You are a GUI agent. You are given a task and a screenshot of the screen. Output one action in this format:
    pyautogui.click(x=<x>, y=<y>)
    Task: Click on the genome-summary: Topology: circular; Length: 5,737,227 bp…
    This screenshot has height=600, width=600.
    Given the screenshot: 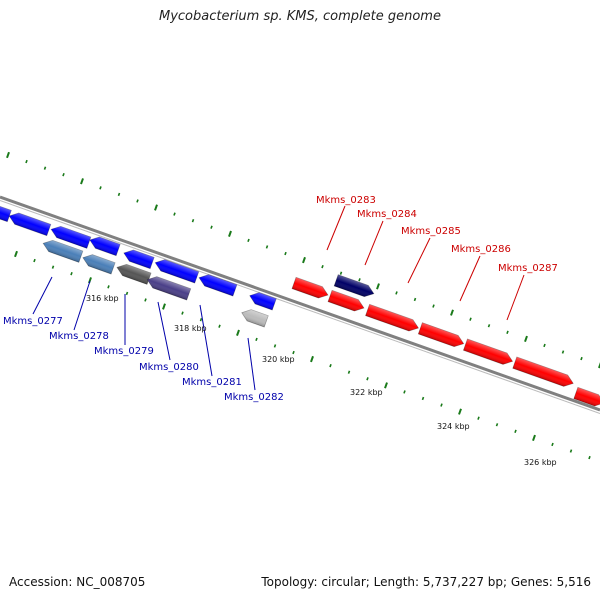 What is the action you would take?
    pyautogui.click(x=426, y=582)
    